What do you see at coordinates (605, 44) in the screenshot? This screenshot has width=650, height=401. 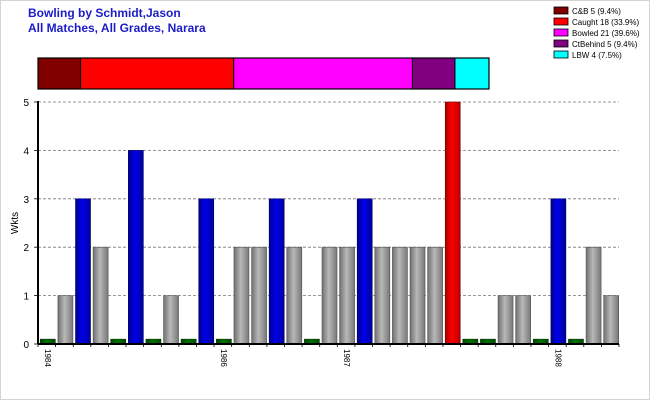 I see `legend-label: CtBehind 5 (9.4%)` at bounding box center [605, 44].